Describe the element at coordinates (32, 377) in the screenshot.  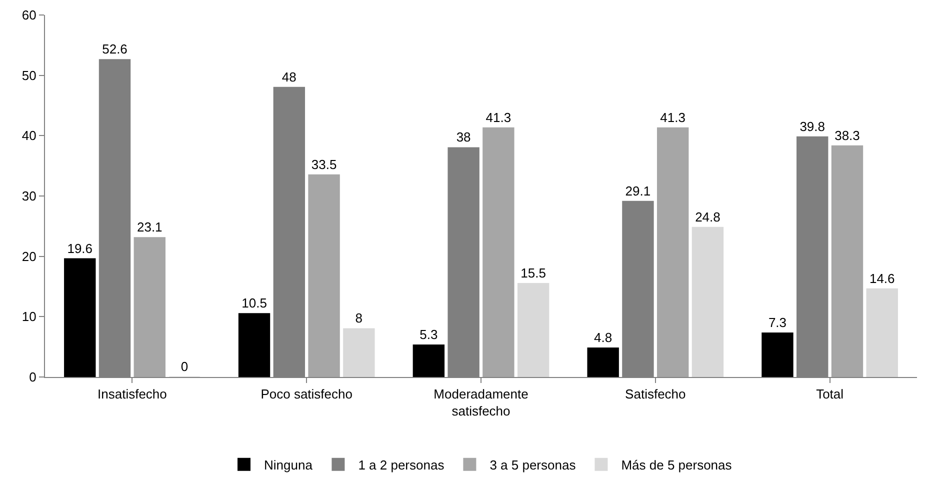
I see `y-tick-label: 0` at that location.